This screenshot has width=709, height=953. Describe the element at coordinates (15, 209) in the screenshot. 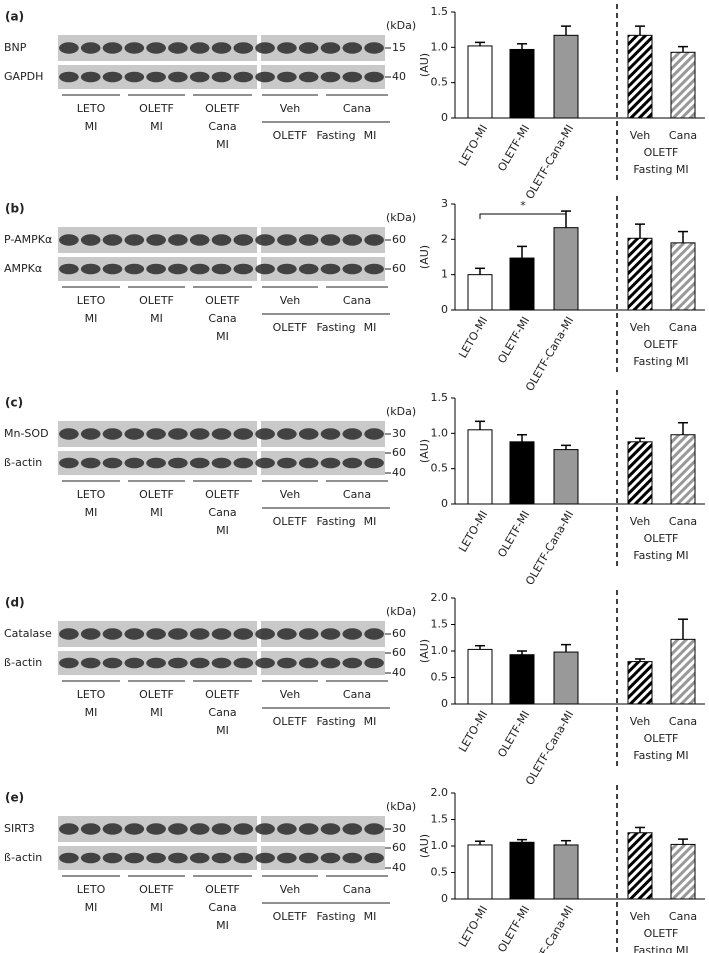

I see `panel-label: (b)` at that location.